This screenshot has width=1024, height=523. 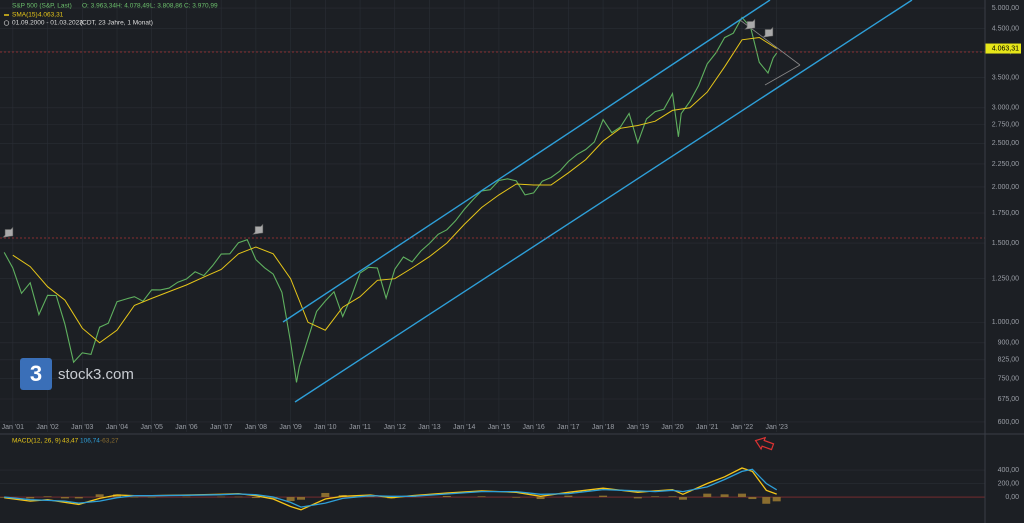 What do you see at coordinates (672, 427) in the screenshot?
I see `x-tick-label: Jan '20` at bounding box center [672, 427].